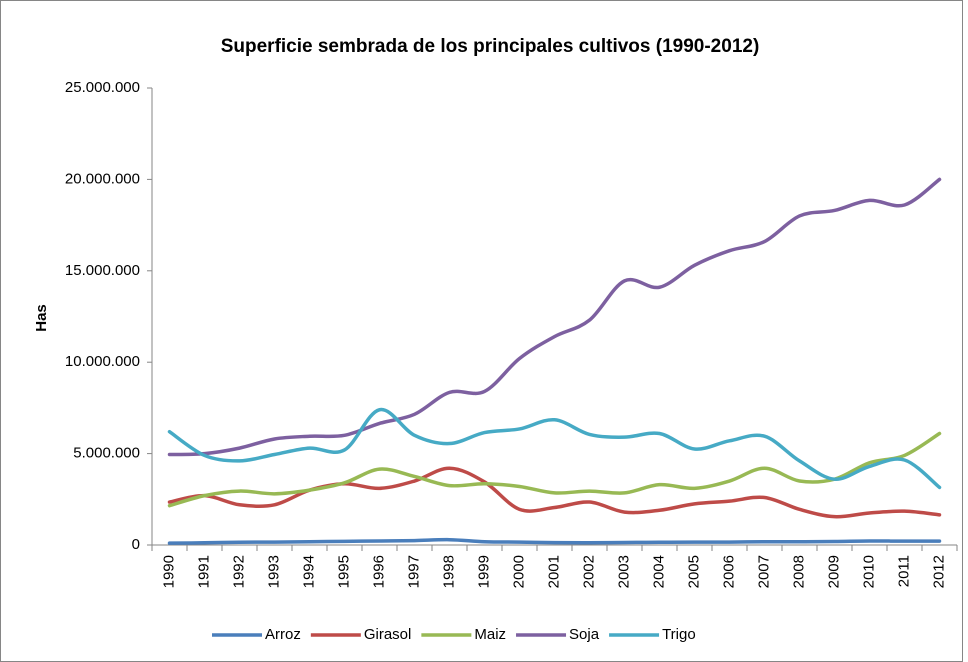 The width and height of the screenshot is (968, 662). Describe the element at coordinates (238, 571) in the screenshot. I see `x-tick-label: 1992` at that location.